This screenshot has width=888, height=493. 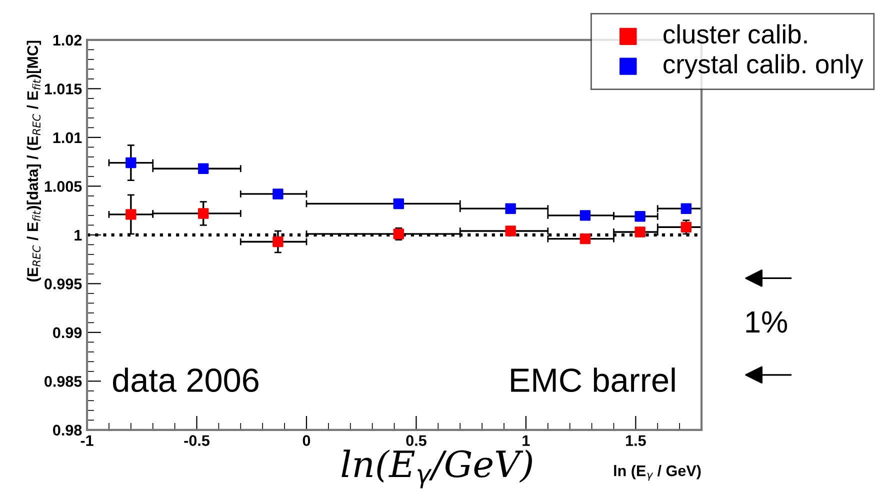 What do you see at coordinates (197, 440) in the screenshot?
I see `x-tick-label: -0.5` at bounding box center [197, 440].